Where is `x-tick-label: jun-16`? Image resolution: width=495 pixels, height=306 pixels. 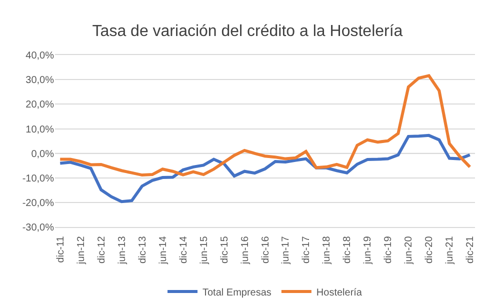 x-tick-label: jun-16 is located at coordinates (245, 250).